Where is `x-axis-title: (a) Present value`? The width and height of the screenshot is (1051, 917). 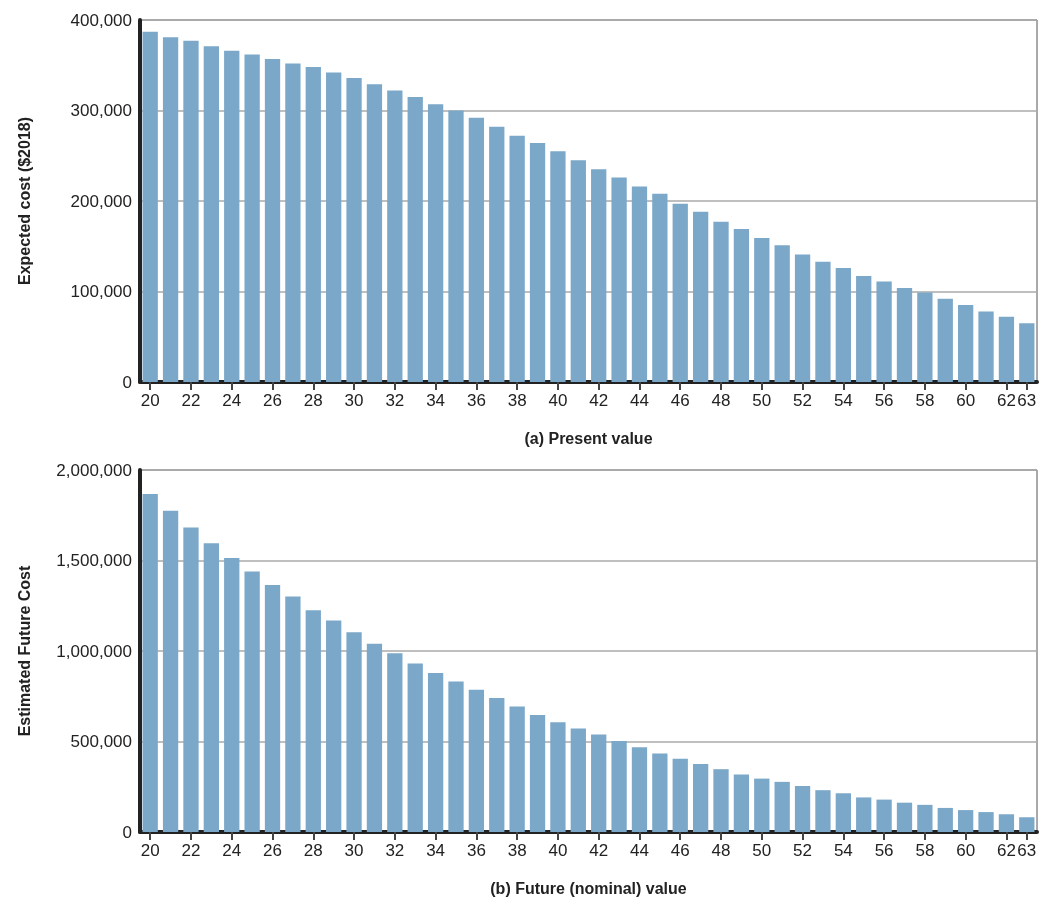
x-axis-title: (a) Present value is located at coordinates (588, 438).